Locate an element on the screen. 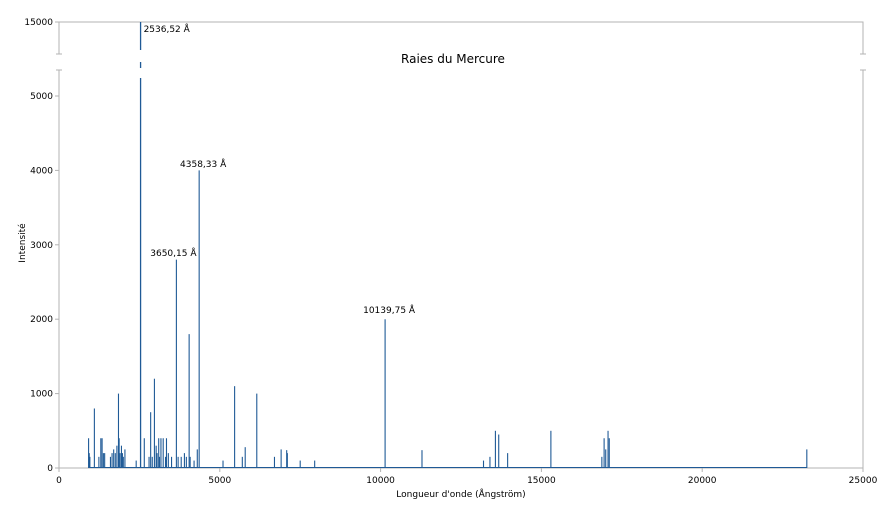  y-tick-label: 1000 is located at coordinates (41, 395).